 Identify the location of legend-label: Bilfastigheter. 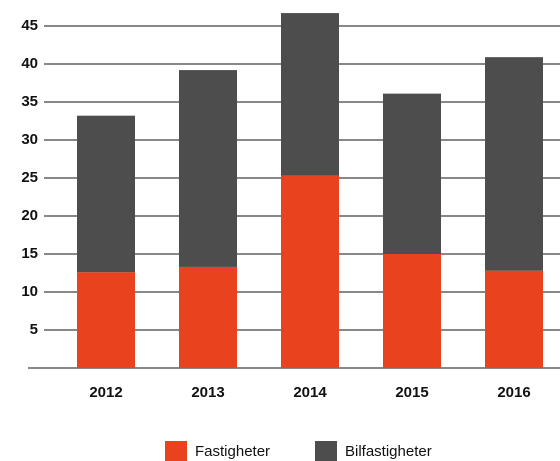
(388, 451).